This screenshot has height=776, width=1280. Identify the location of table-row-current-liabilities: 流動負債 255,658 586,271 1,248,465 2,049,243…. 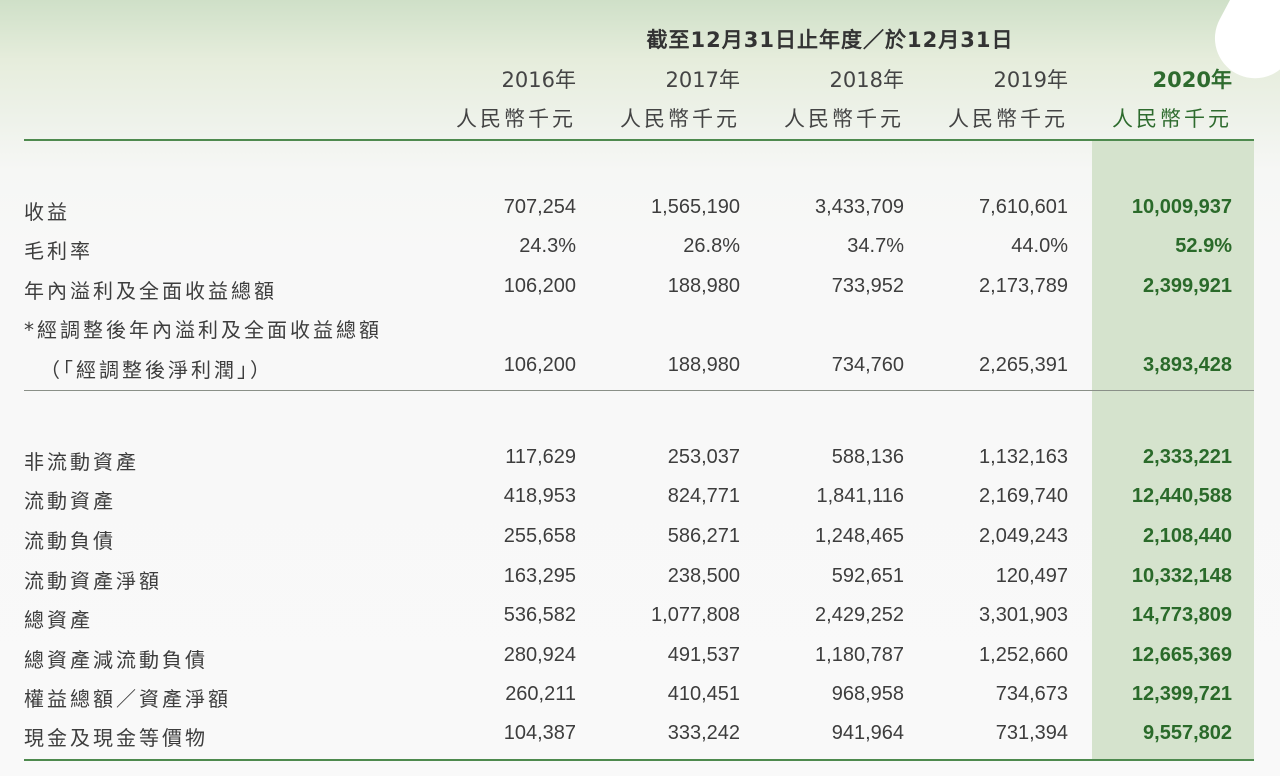
(640, 543).